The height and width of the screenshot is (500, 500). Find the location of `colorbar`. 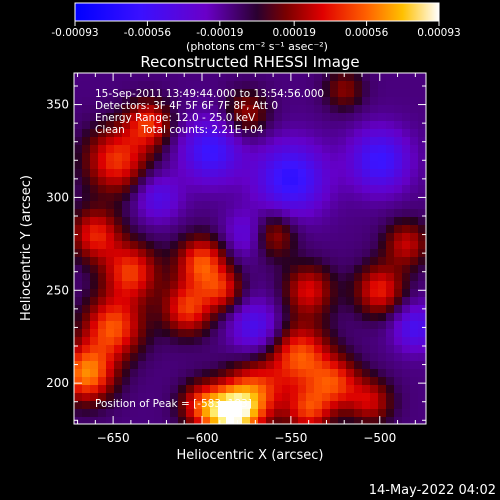

colorbar is located at coordinates (257, 12).